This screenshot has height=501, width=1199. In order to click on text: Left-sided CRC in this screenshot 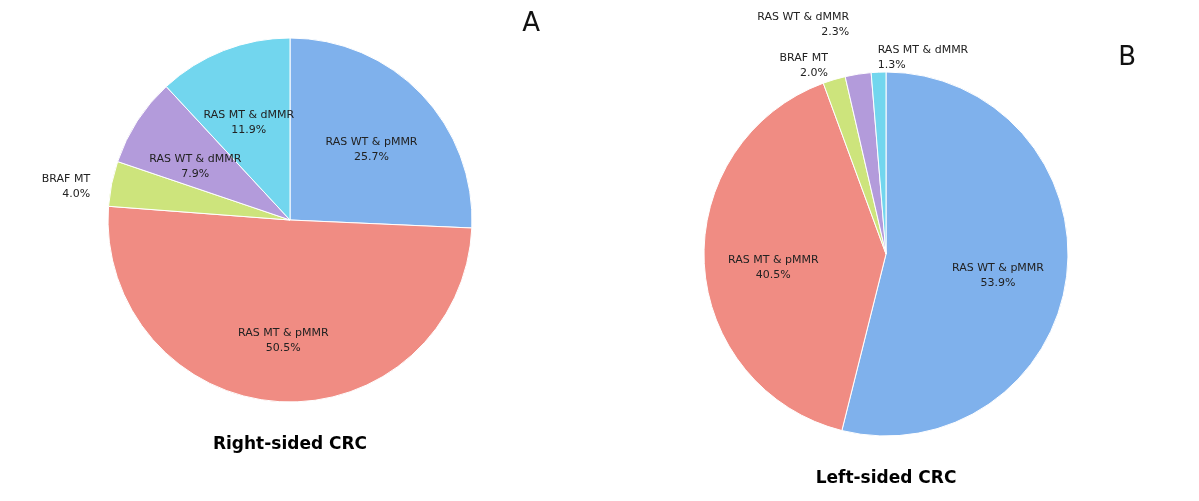, I will do `click(886, 477)`.